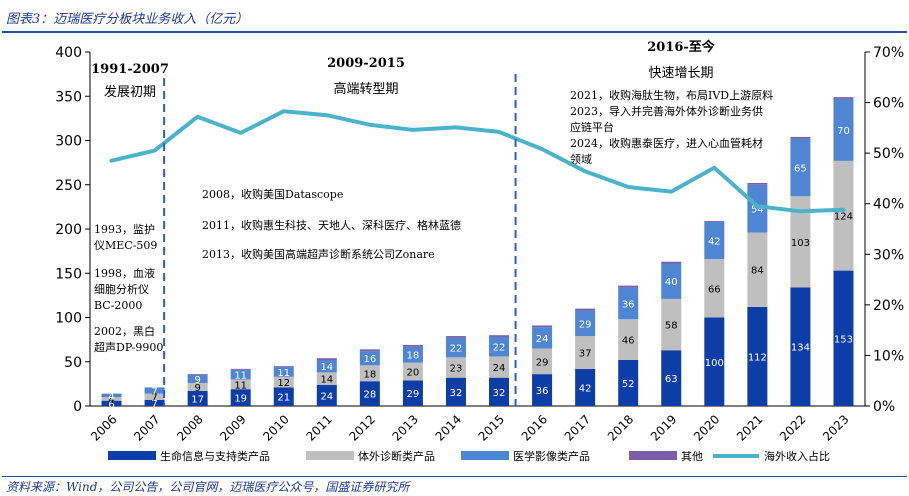  What do you see at coordinates (888, 255) in the screenshot?
I see `right-axis-tick-label: 30%` at bounding box center [888, 255].